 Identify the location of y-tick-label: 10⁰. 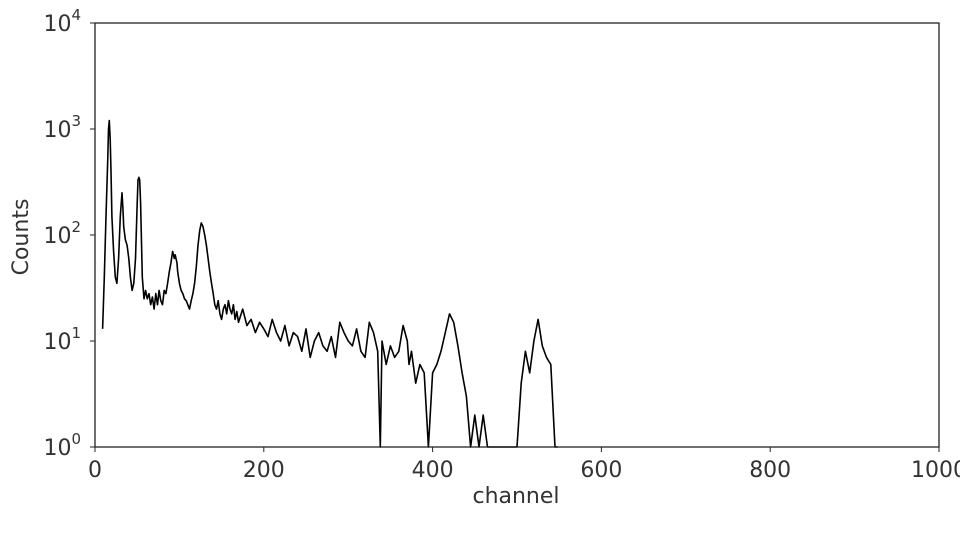
(62, 445).